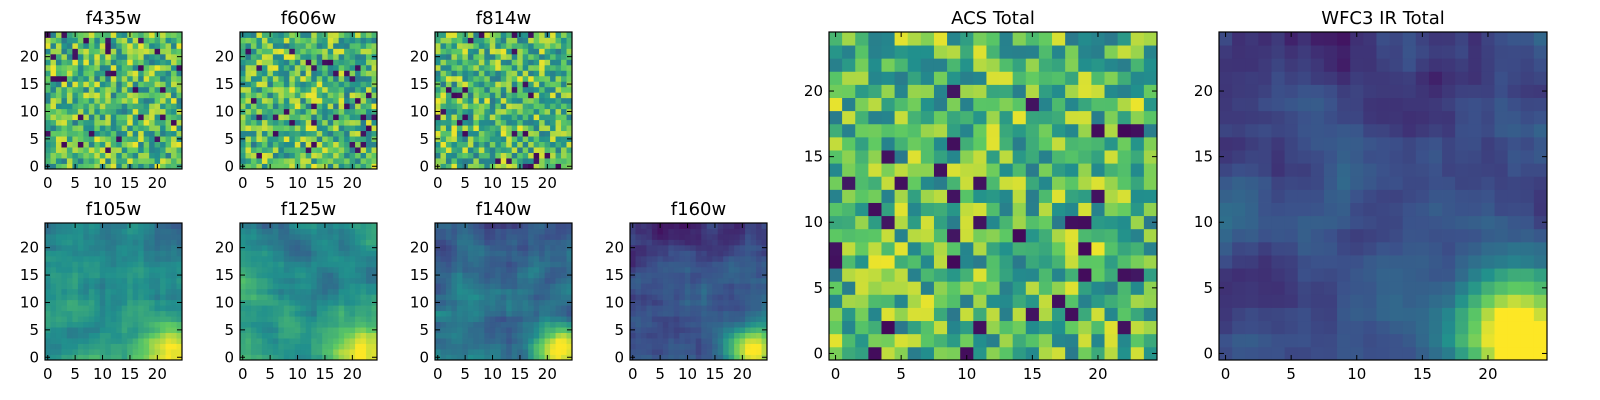 Image resolution: width=1600 pixels, height=400 pixels. Describe the element at coordinates (29, 84) in the screenshot. I see `y-tick-label: 15` at that location.